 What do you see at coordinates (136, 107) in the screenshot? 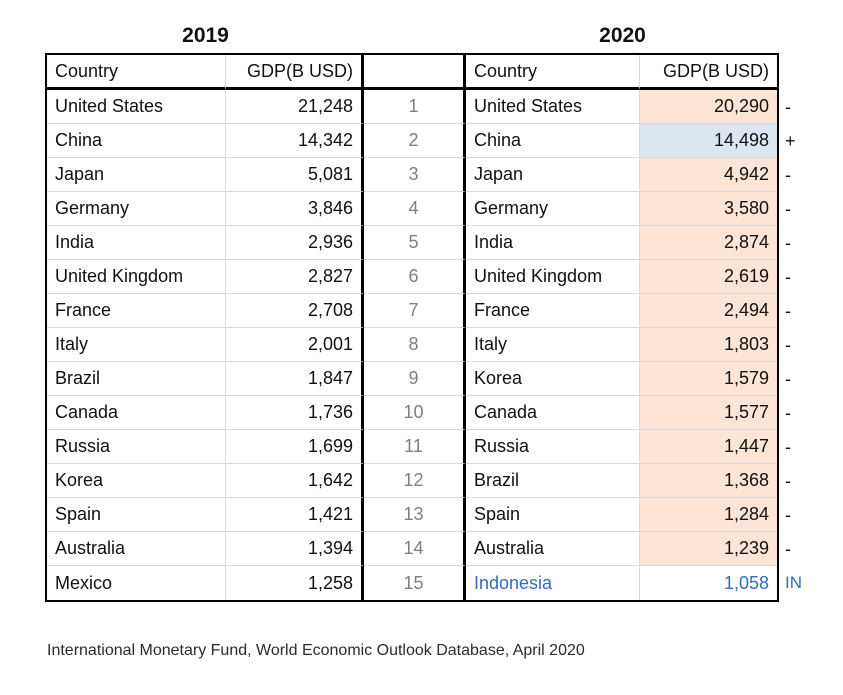
I see `country-cell-2019: United States` at bounding box center [136, 107].